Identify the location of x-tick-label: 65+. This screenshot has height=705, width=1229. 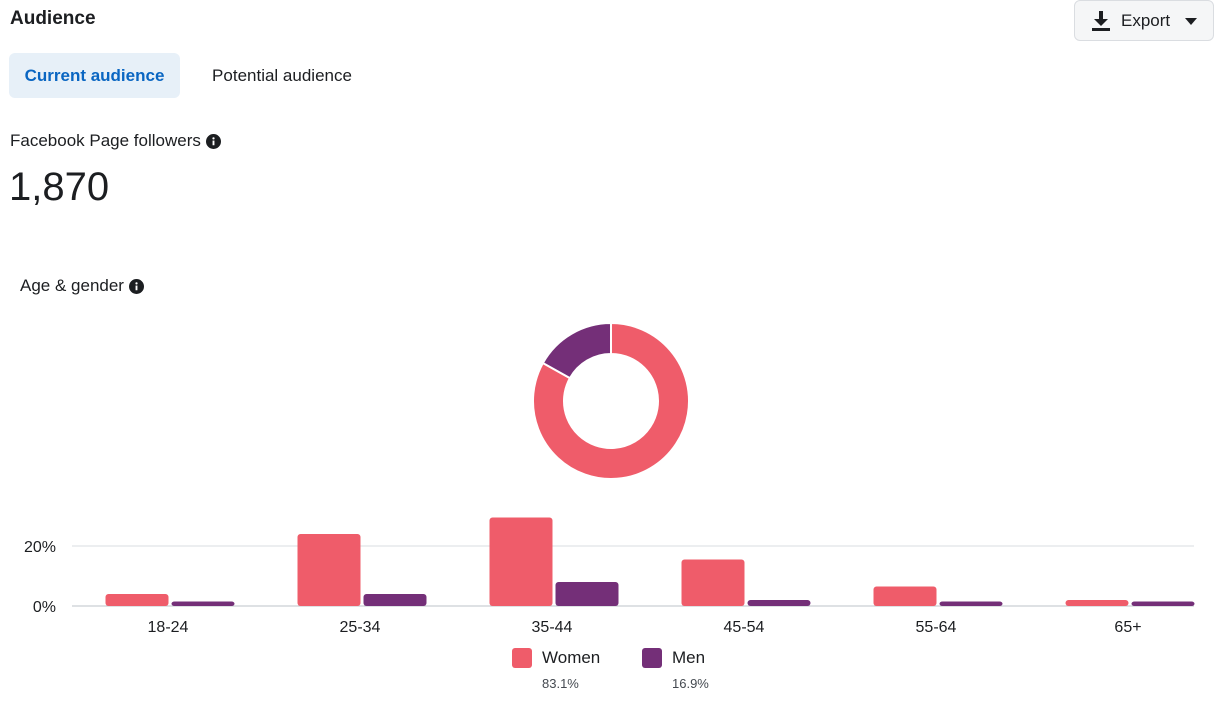
(1127, 627).